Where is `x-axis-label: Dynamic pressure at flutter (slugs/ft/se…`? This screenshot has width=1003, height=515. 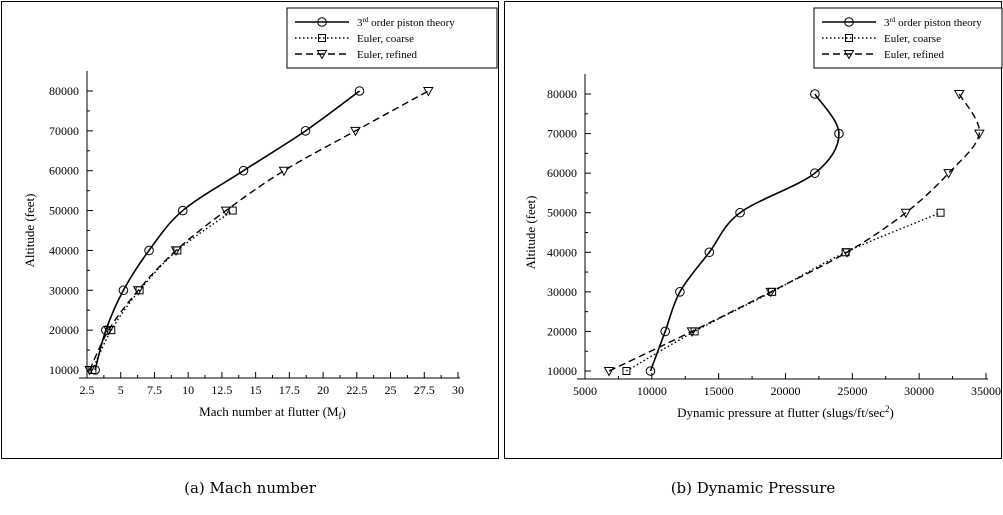 x-axis-label: Dynamic pressure at flutter (slugs/ft/se… is located at coordinates (785, 412).